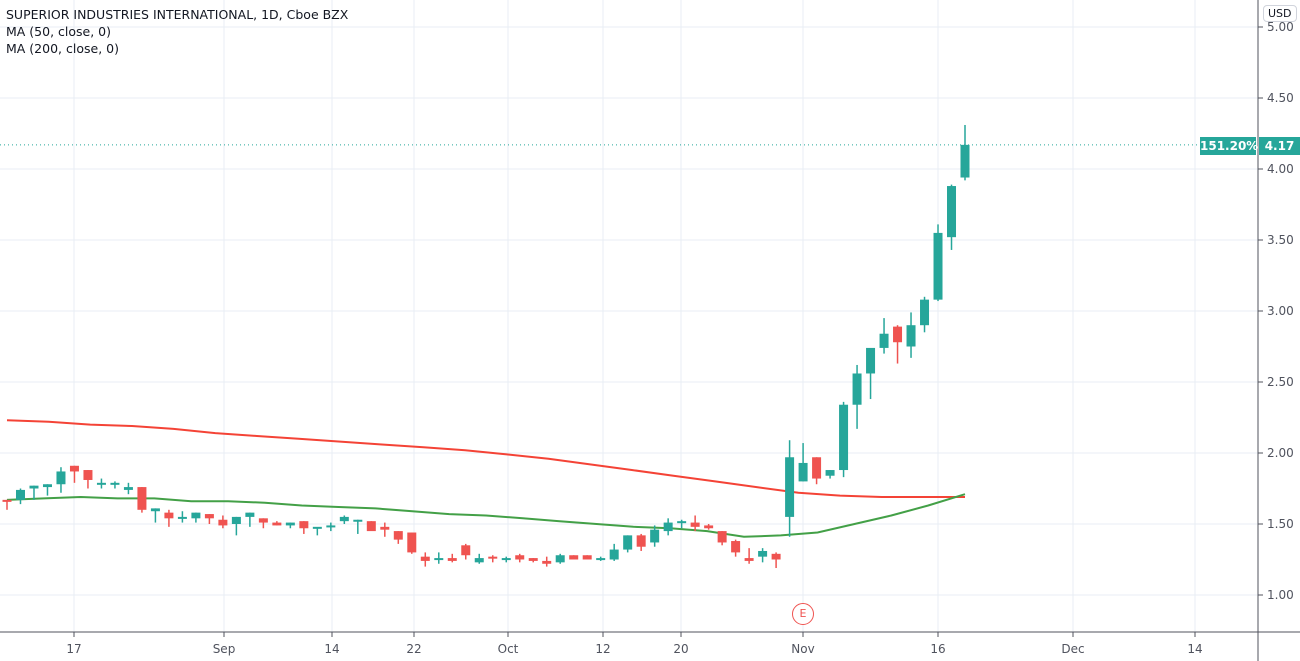 Image resolution: width=1300 pixels, height=661 pixels. I want to click on x-tick-label: Nov, so click(802, 649).